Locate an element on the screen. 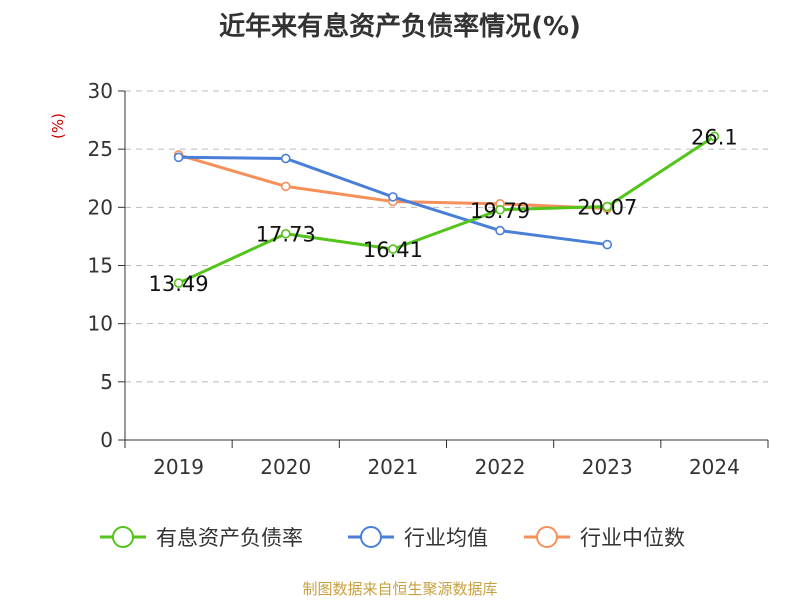 Image resolution: width=800 pixels, height=600 pixels. data-label: 16.41 is located at coordinates (393, 250).